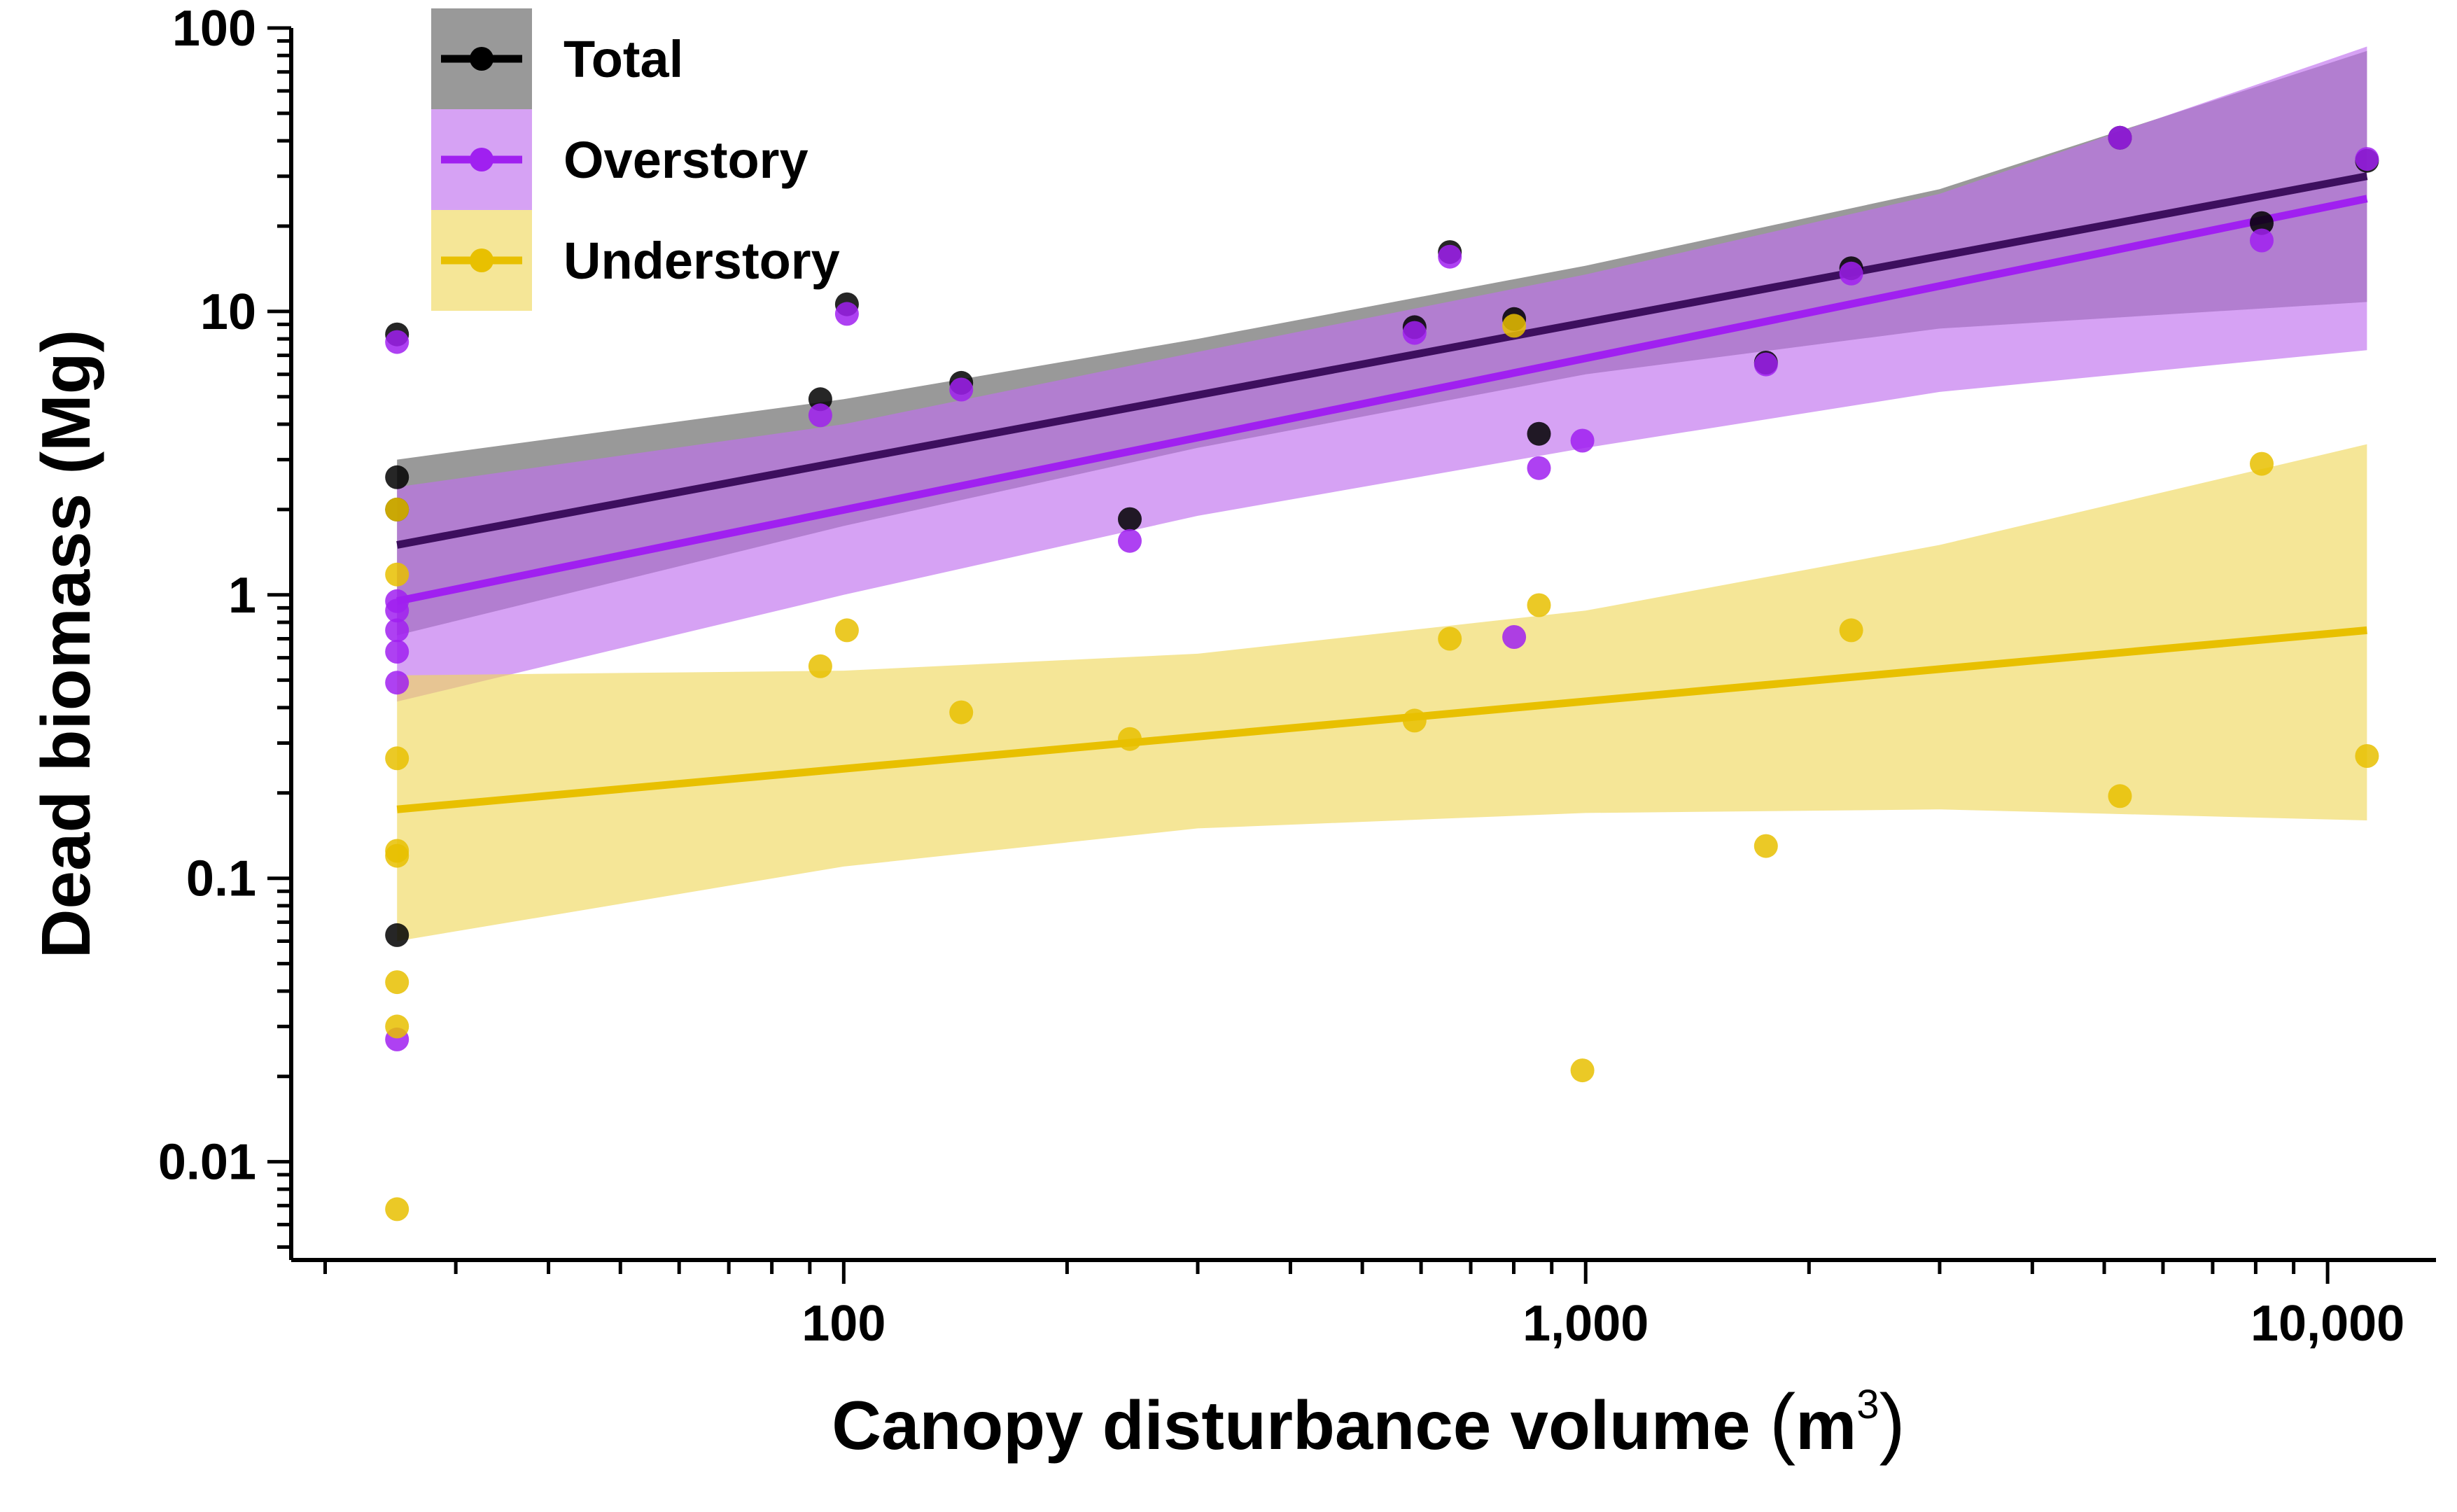 This screenshot has height=1512, width=2457. What do you see at coordinates (228, 312) in the screenshot?
I see `y-tick-label: 10` at bounding box center [228, 312].